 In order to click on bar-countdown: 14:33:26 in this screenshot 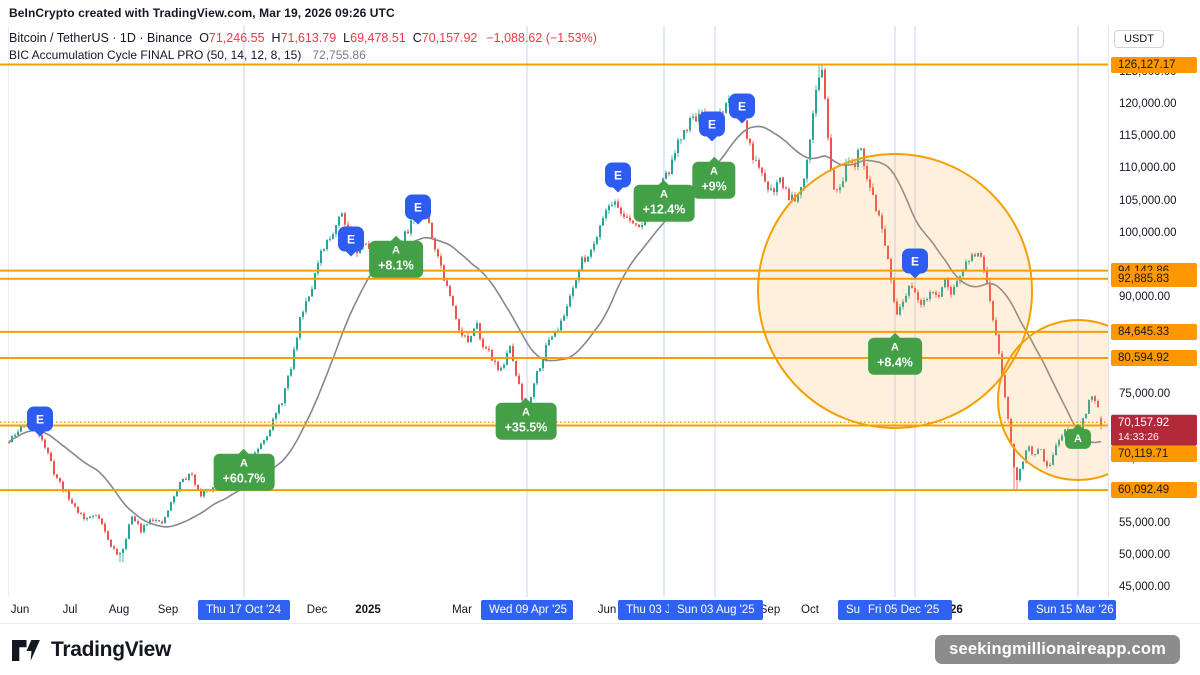, I will do `click(1138, 436)`.